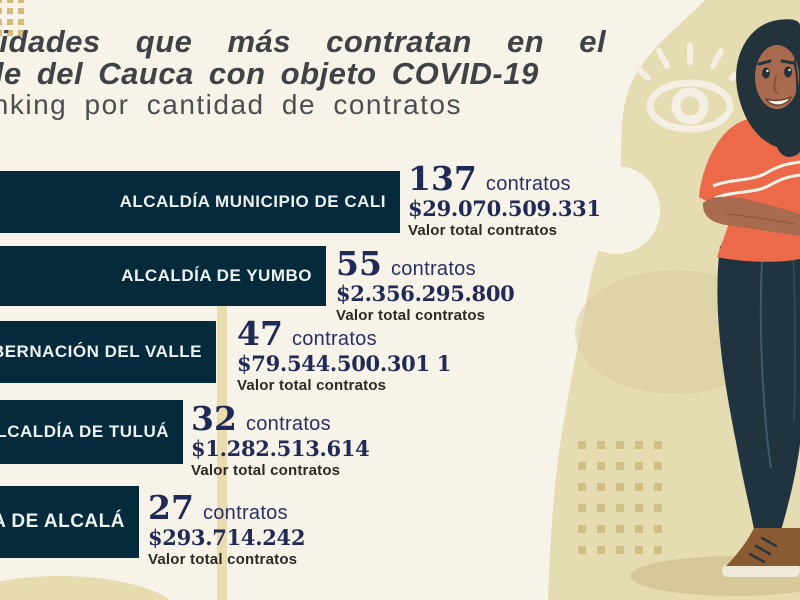 This screenshot has width=800, height=600. I want to click on vertical-accent-strip, so click(222, 452).